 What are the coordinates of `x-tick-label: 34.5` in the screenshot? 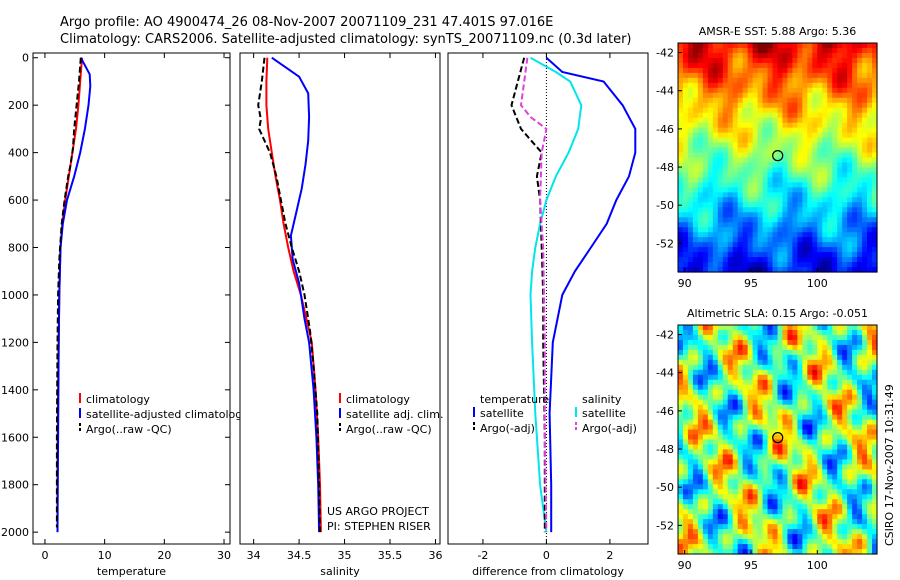 It's located at (299, 555).